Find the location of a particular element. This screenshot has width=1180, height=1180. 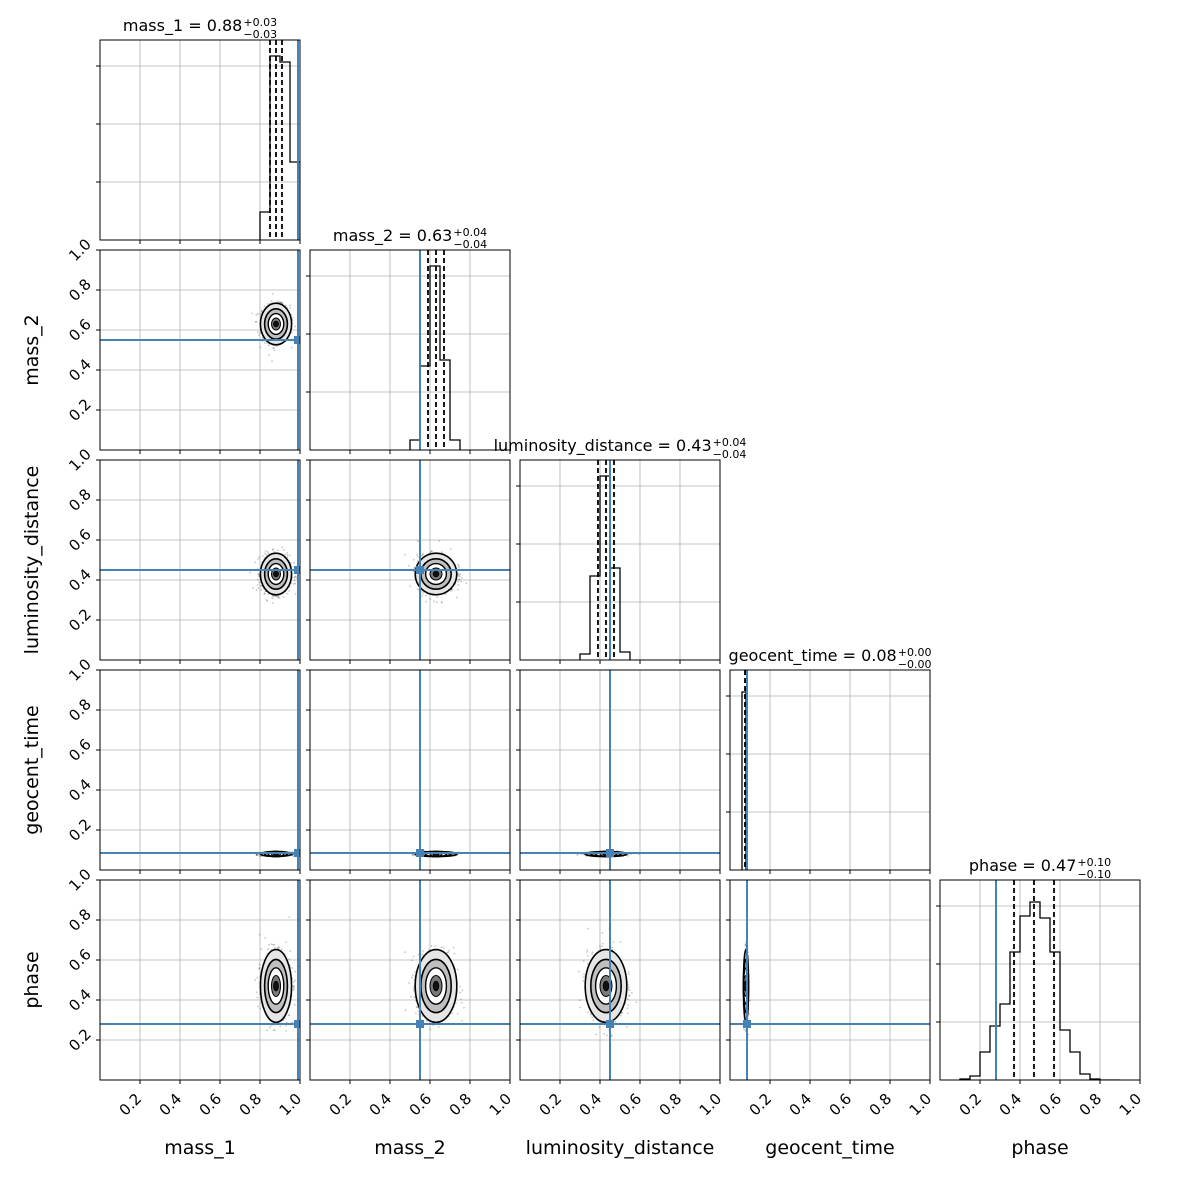

title-plus: +0.03 is located at coordinates (260, 22).